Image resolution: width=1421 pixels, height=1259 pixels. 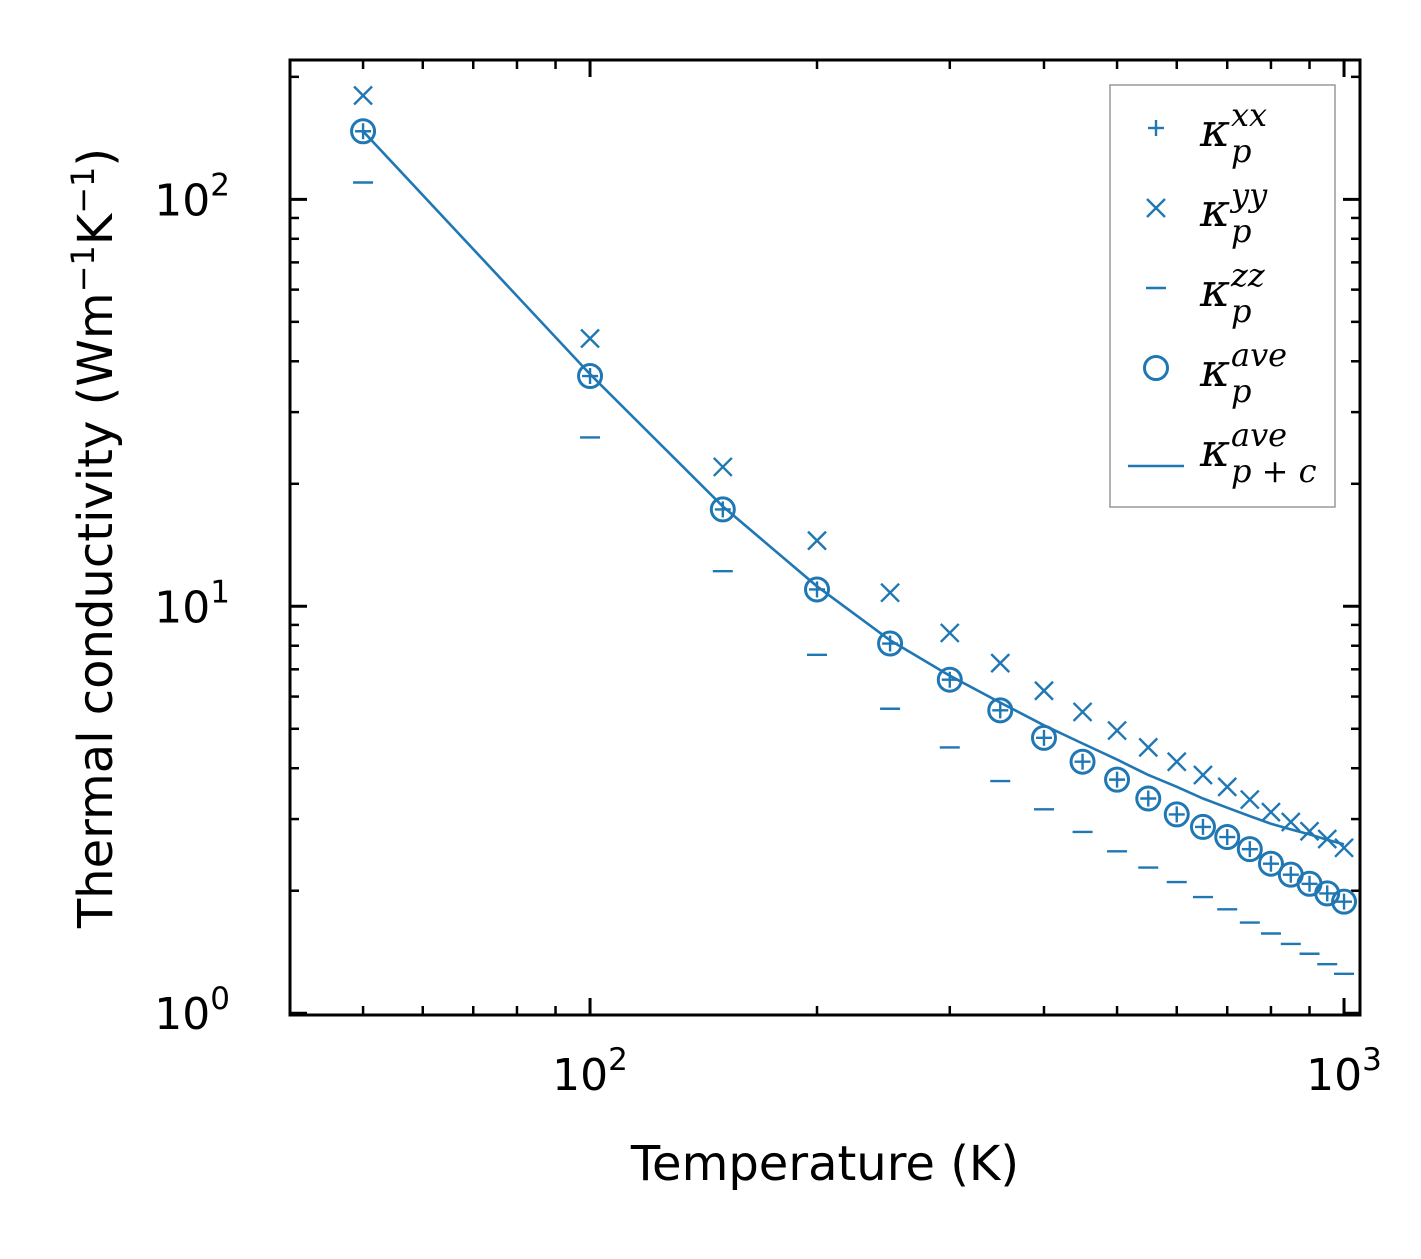 What do you see at coordinates (1241, 391) in the screenshot?
I see `legend-label-sub-kappa_p_ave: p` at bounding box center [1241, 391].